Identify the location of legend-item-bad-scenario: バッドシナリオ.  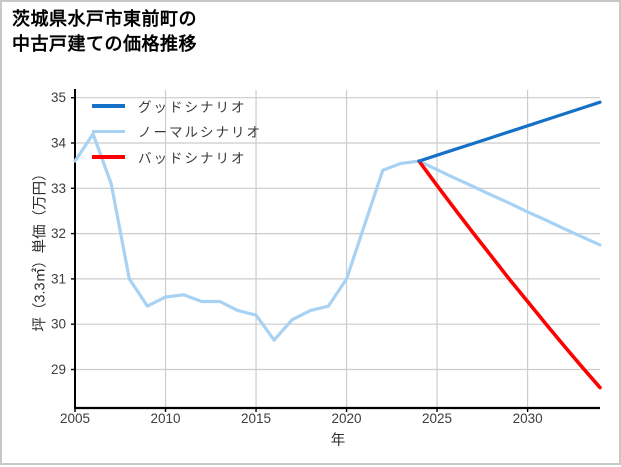
(177, 157).